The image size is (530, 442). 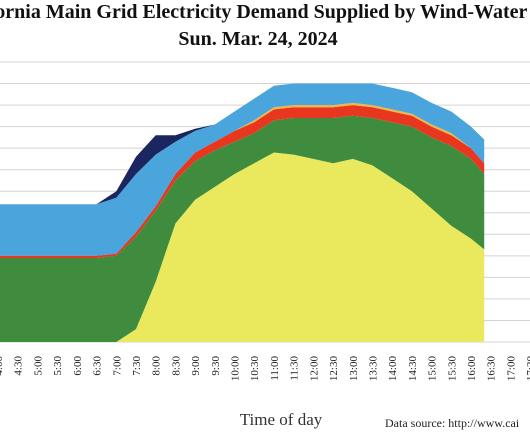 I want to click on x-tick-label: 11:00, so click(x=275, y=368).